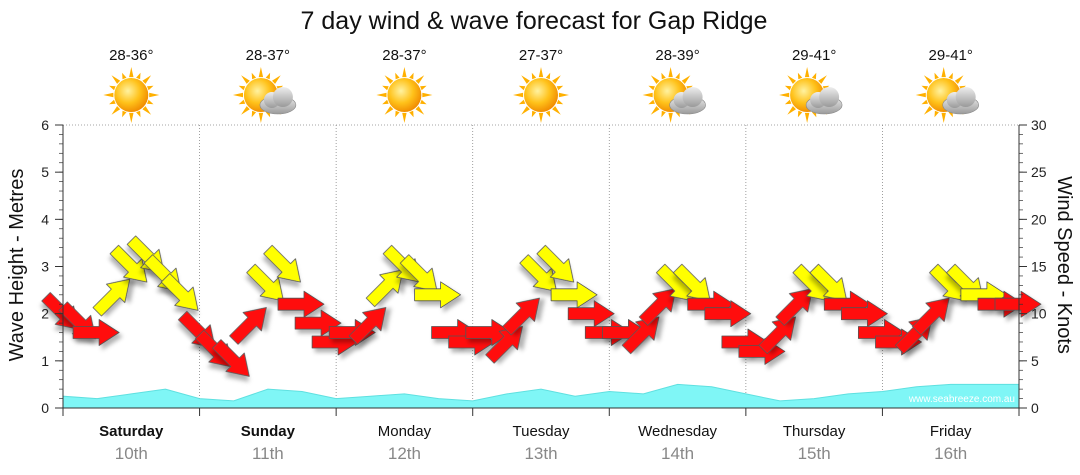 The height and width of the screenshot is (475, 1080). What do you see at coordinates (534, 21) in the screenshot?
I see `chart-title: 7 day wind & wave forecast for Gap Ridge` at bounding box center [534, 21].